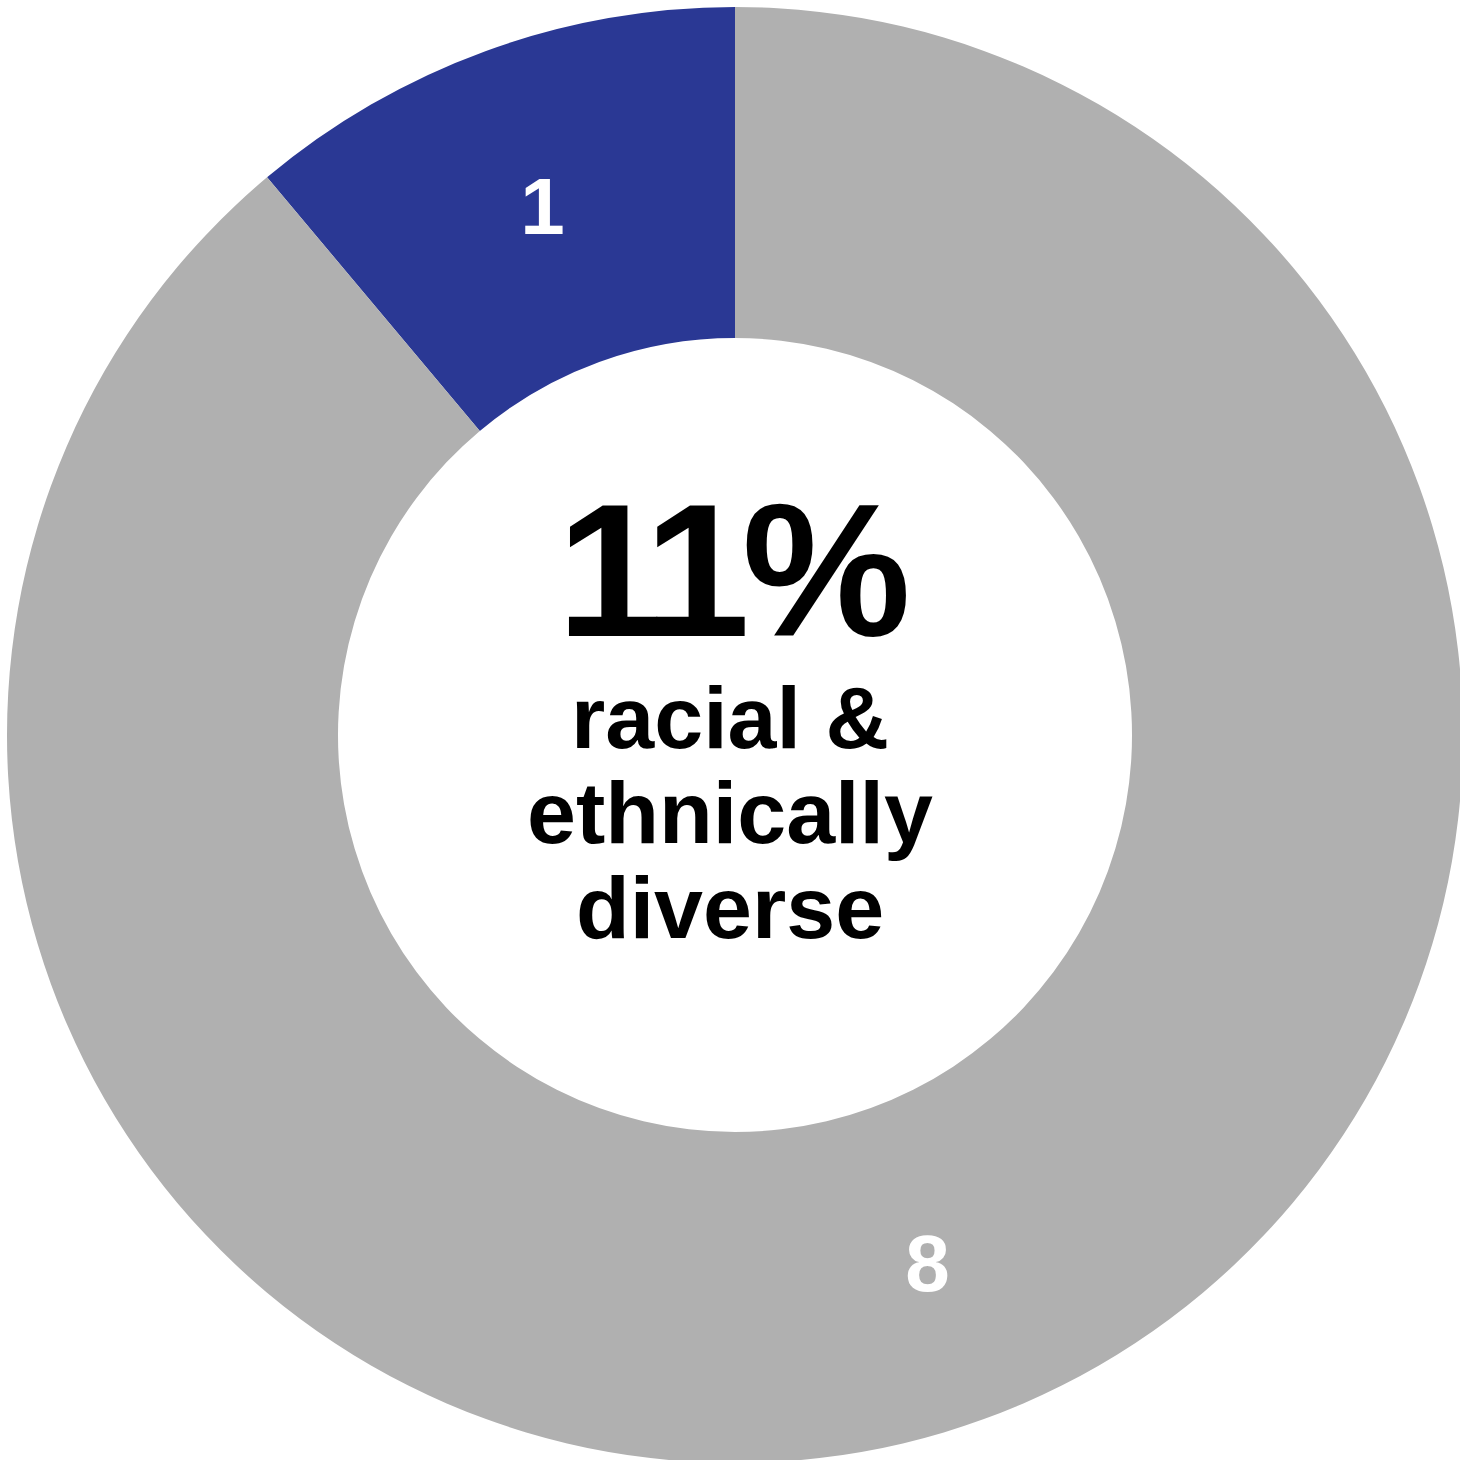  I want to click on data-label: 8, so click(927, 1264).